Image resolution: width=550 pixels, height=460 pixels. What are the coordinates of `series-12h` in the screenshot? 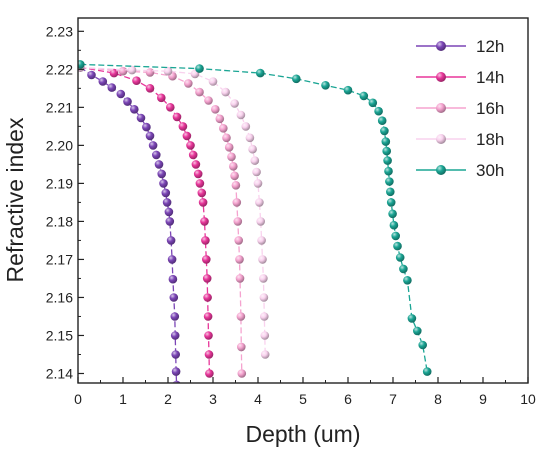 It's located at (129, 223).